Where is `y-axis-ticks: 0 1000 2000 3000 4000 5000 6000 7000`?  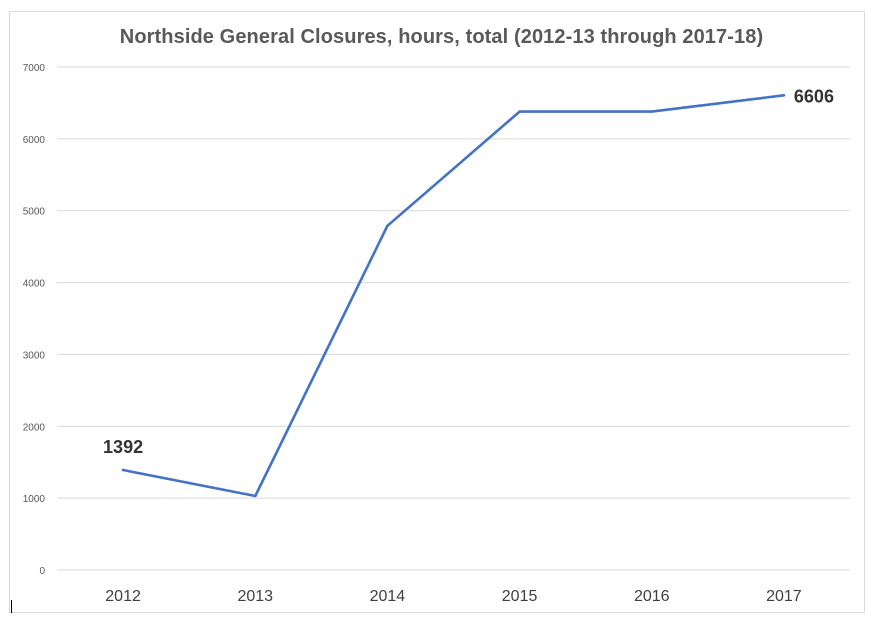
y-axis-ticks: 0 1000 2000 3000 4000 5000 6000 7000 is located at coordinates (34, 320).